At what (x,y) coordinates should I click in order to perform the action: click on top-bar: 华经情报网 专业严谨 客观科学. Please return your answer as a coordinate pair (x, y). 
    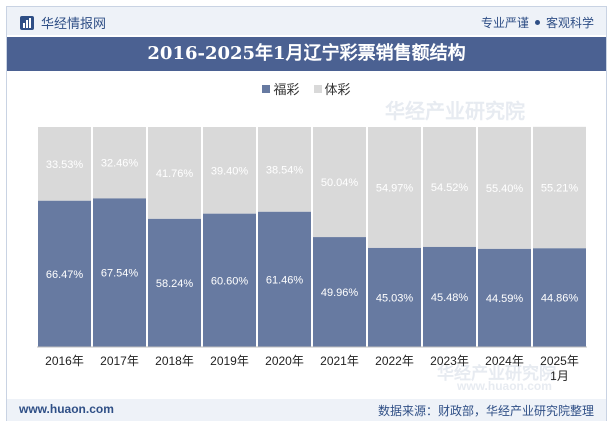
    Looking at the image, I should click on (306, 21).